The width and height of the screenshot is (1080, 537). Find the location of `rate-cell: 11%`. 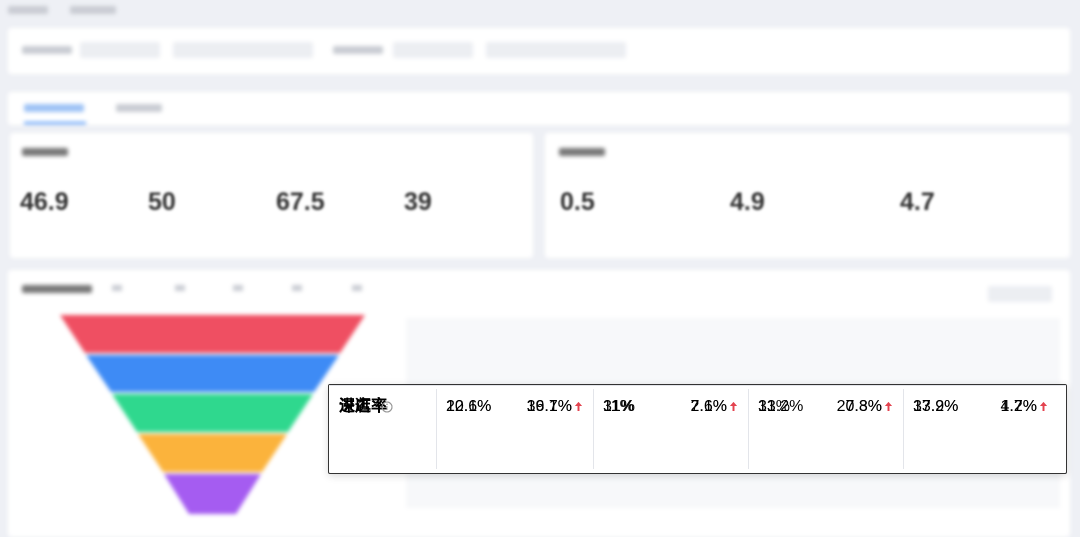

rate-cell: 11% is located at coordinates (618, 407).